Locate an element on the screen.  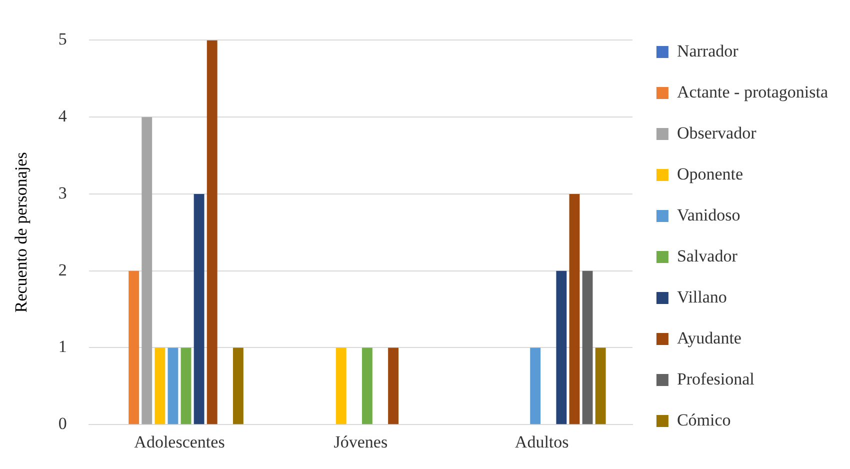
y-tick-label: 5 is located at coordinates (62, 39).